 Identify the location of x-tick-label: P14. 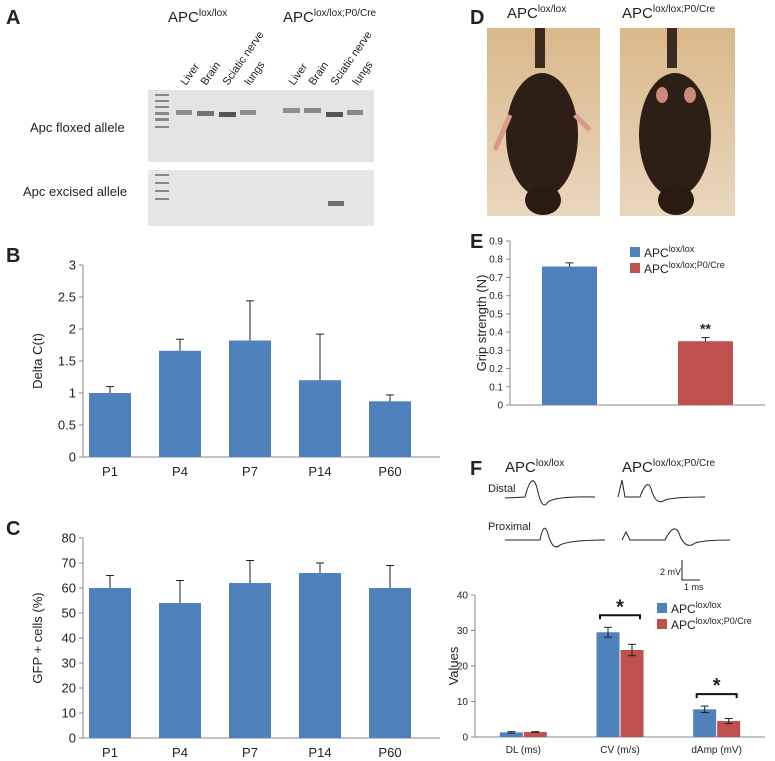
(319, 752).